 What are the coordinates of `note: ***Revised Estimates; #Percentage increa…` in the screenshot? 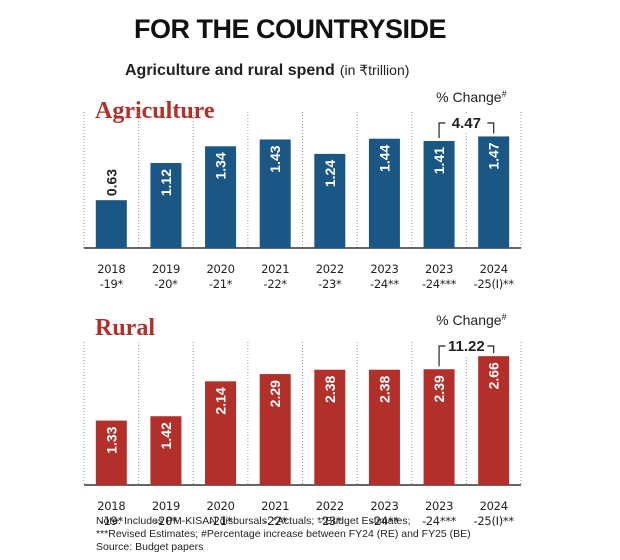 It's located at (283, 534).